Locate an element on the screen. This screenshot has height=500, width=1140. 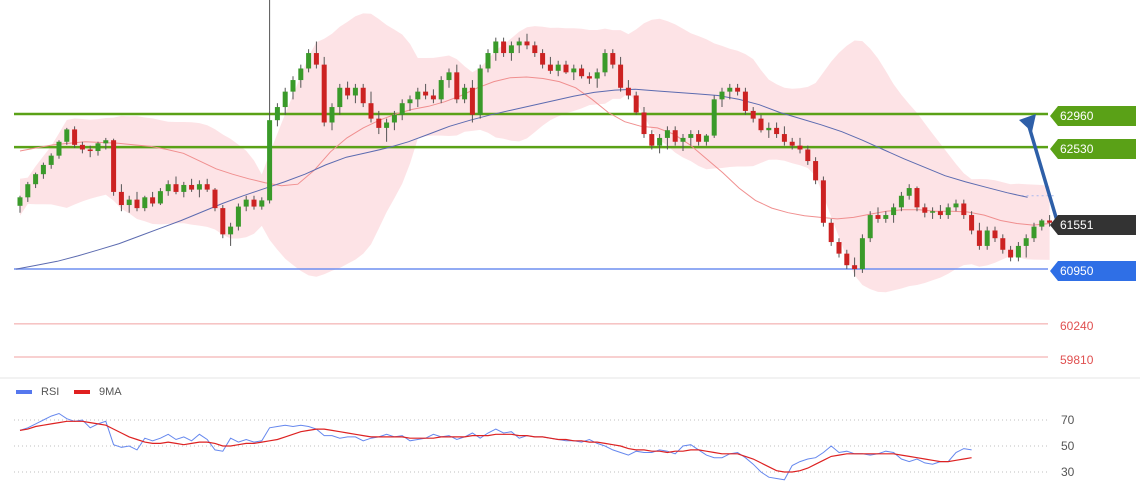
level-label-59810: 59810 is located at coordinates (1077, 360).